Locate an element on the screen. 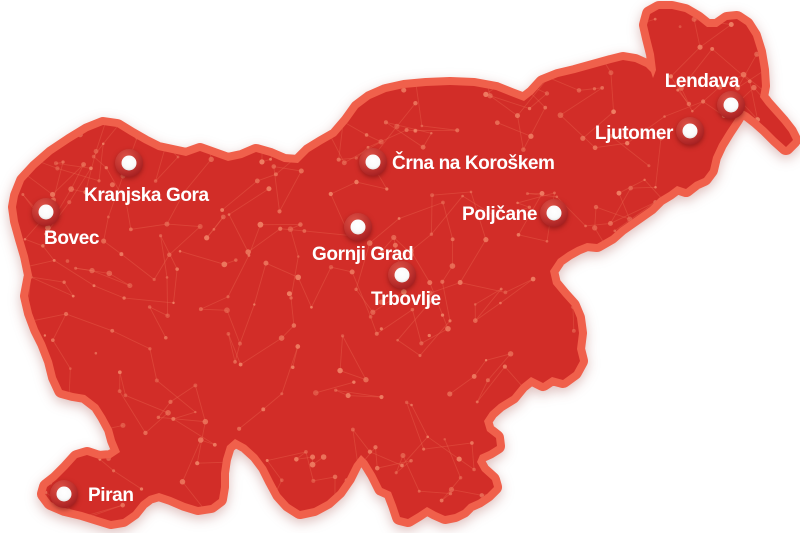 This screenshot has width=800, height=533. city-marker-crna-na-koroskem is located at coordinates (373, 162).